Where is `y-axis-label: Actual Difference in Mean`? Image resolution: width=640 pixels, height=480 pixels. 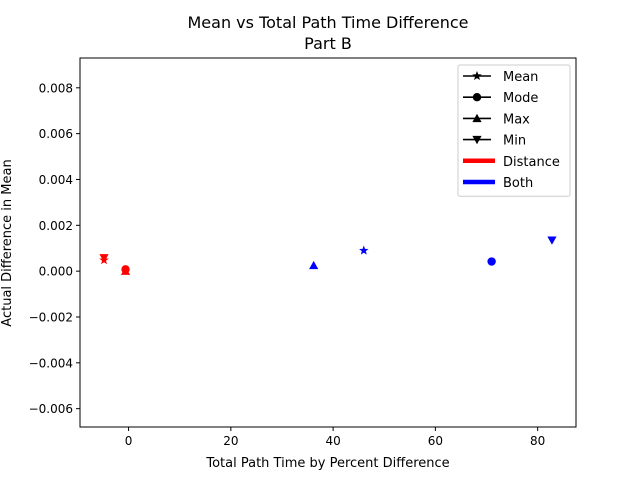
y-axis-label: Actual Difference in Mean is located at coordinates (7, 242).